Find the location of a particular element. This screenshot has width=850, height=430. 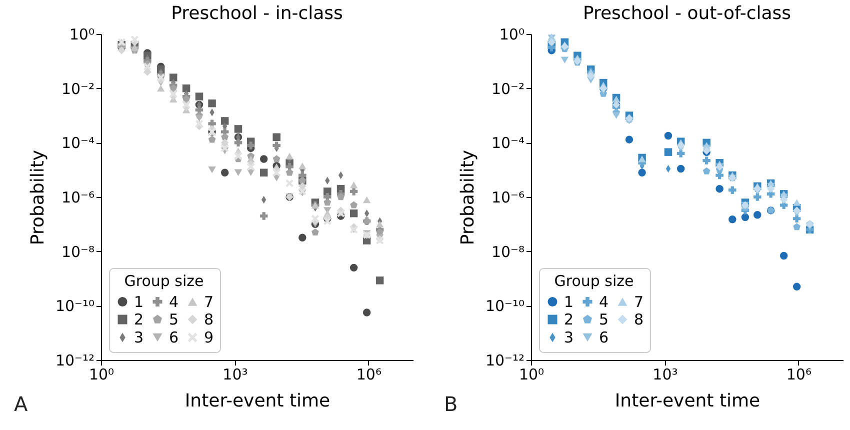

text: A is located at coordinates (21, 404).